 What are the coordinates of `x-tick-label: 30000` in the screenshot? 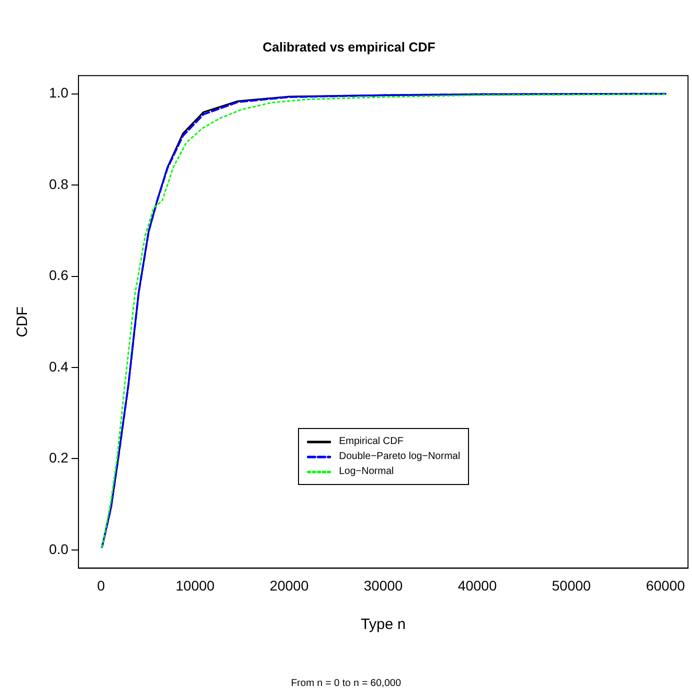 It's located at (383, 585).